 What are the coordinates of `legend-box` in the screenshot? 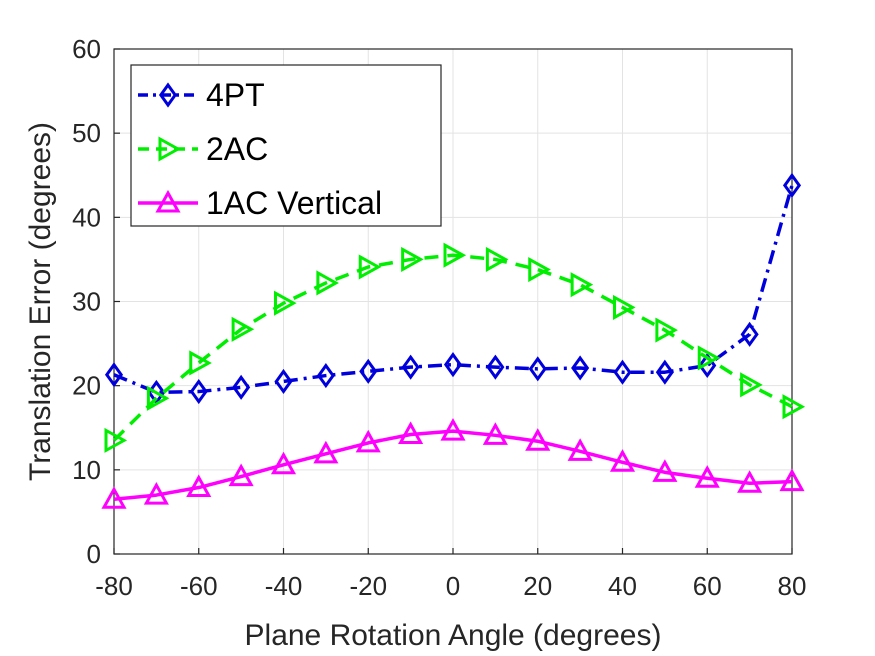 It's located at (286, 145).